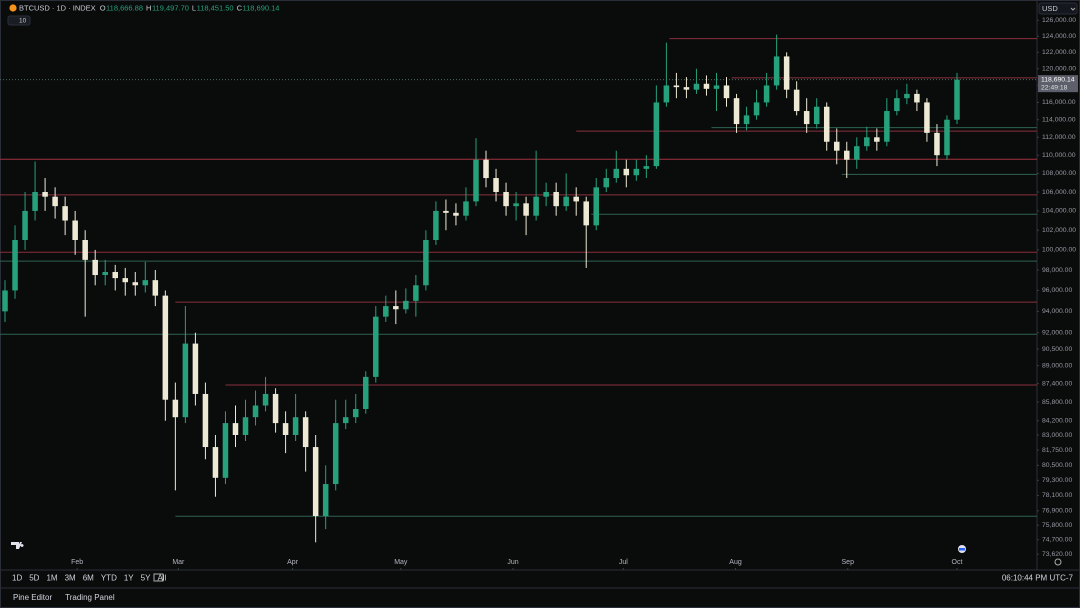 The image size is (1080, 608). Describe the element at coordinates (70, 578) in the screenshot. I see `timeframe-button: 3M` at that location.